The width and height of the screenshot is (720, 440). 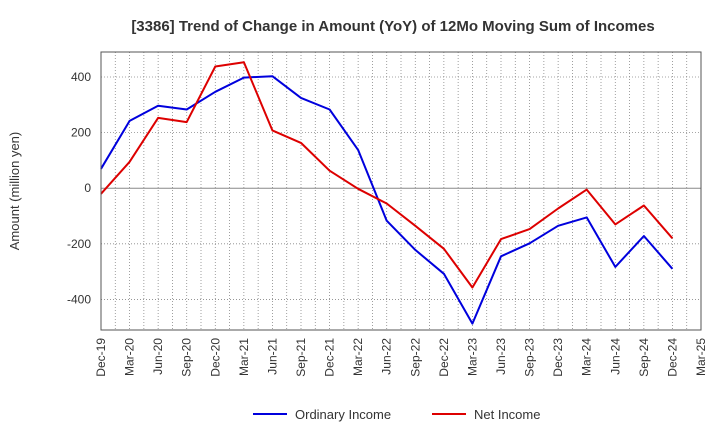 What do you see at coordinates (387, 356) in the screenshot?
I see `x-tick-label: Jun-22` at bounding box center [387, 356].